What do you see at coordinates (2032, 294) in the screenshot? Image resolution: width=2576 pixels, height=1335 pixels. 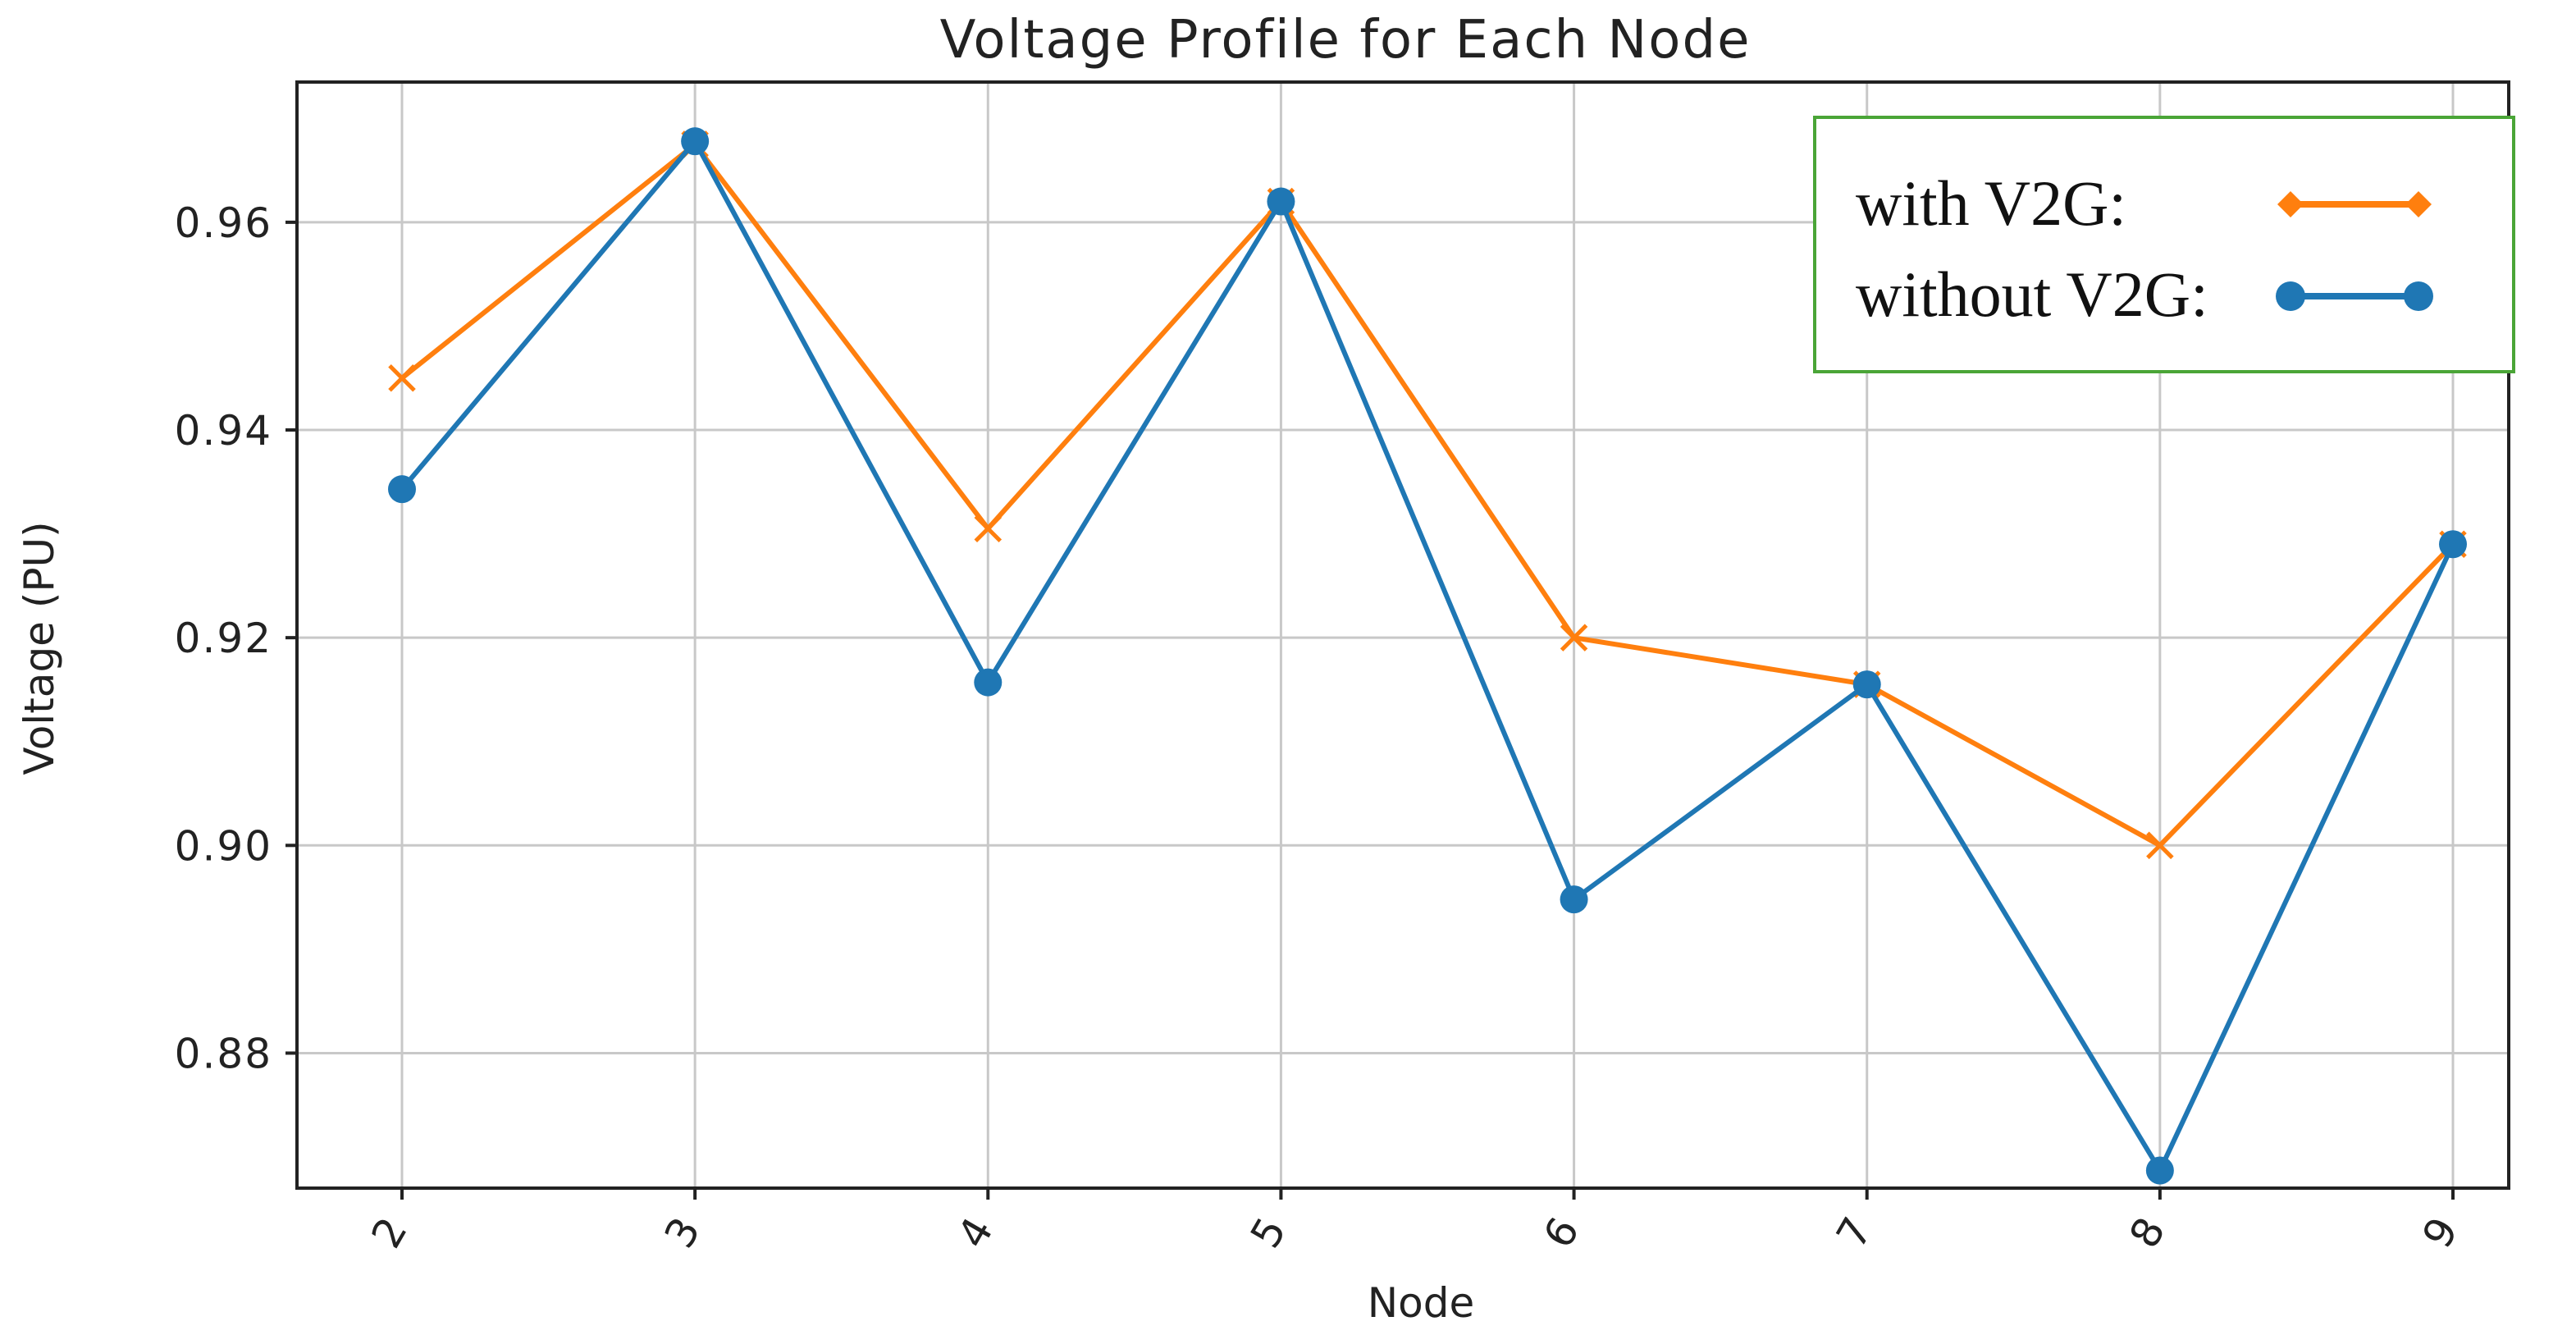 I see `legend-label-without-v2g: without V2G:` at bounding box center [2032, 294].